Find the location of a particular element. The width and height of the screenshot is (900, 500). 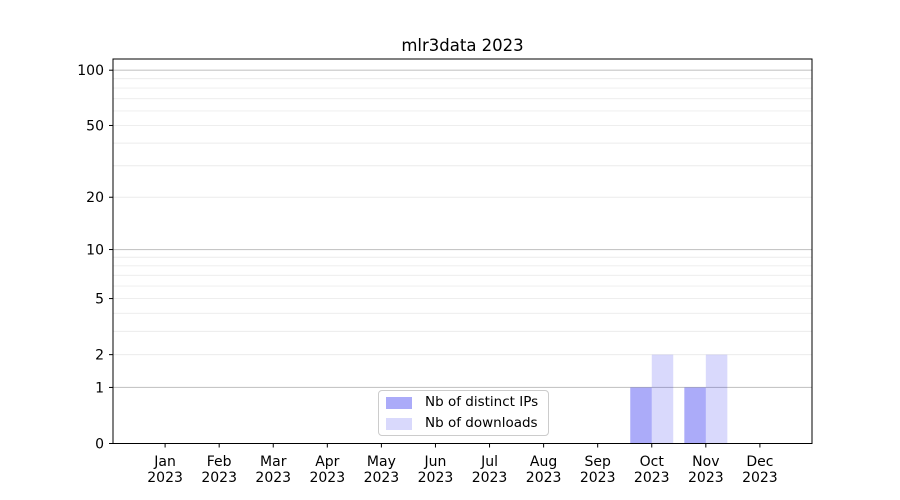

y-tick-label: 50 is located at coordinates (95, 126).